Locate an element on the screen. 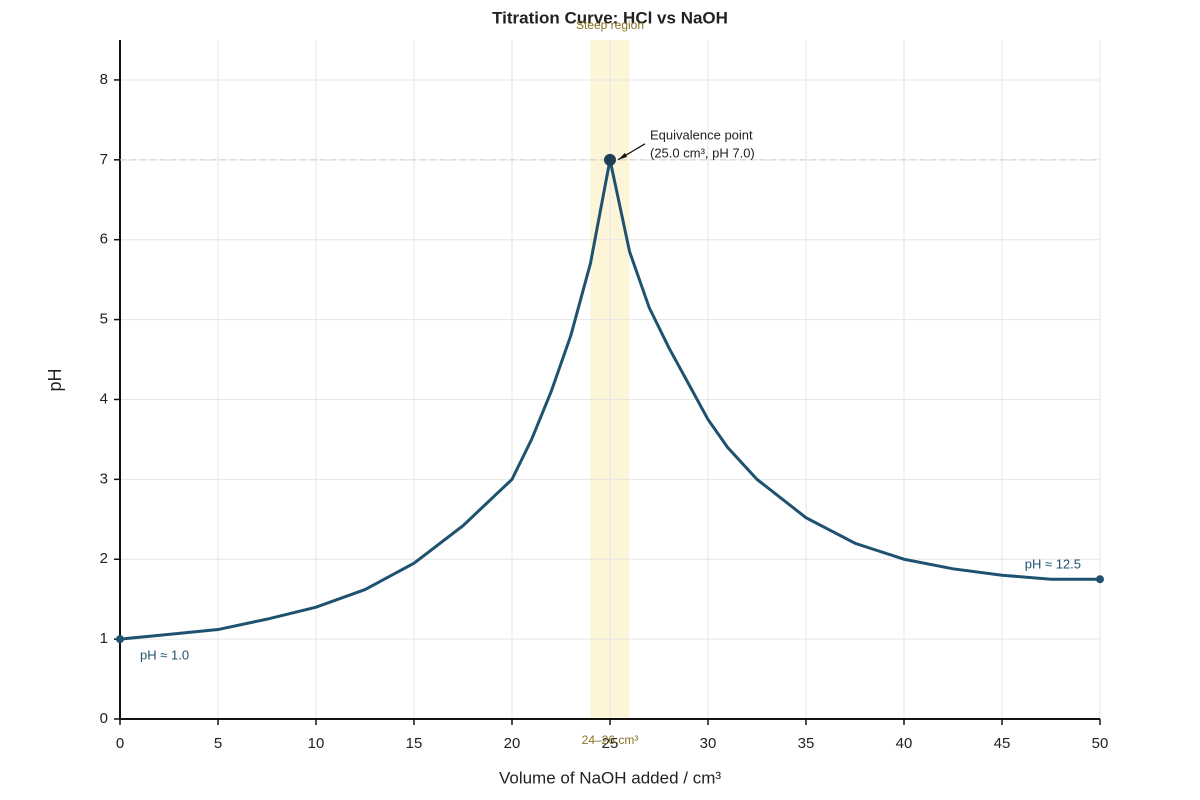  start-label: pH ≈ 1.0 is located at coordinates (164, 655).